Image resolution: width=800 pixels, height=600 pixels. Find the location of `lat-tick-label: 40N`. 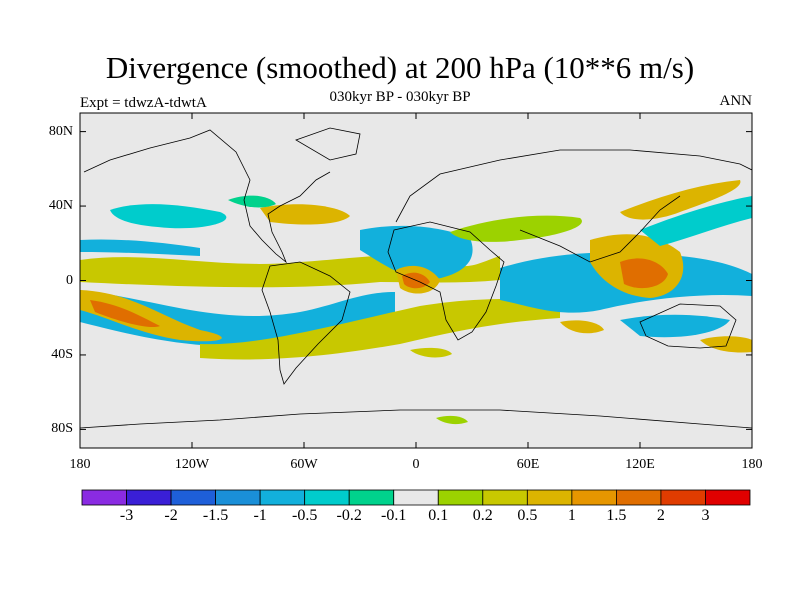

lat-tick-label: 40N is located at coordinates (60, 206).